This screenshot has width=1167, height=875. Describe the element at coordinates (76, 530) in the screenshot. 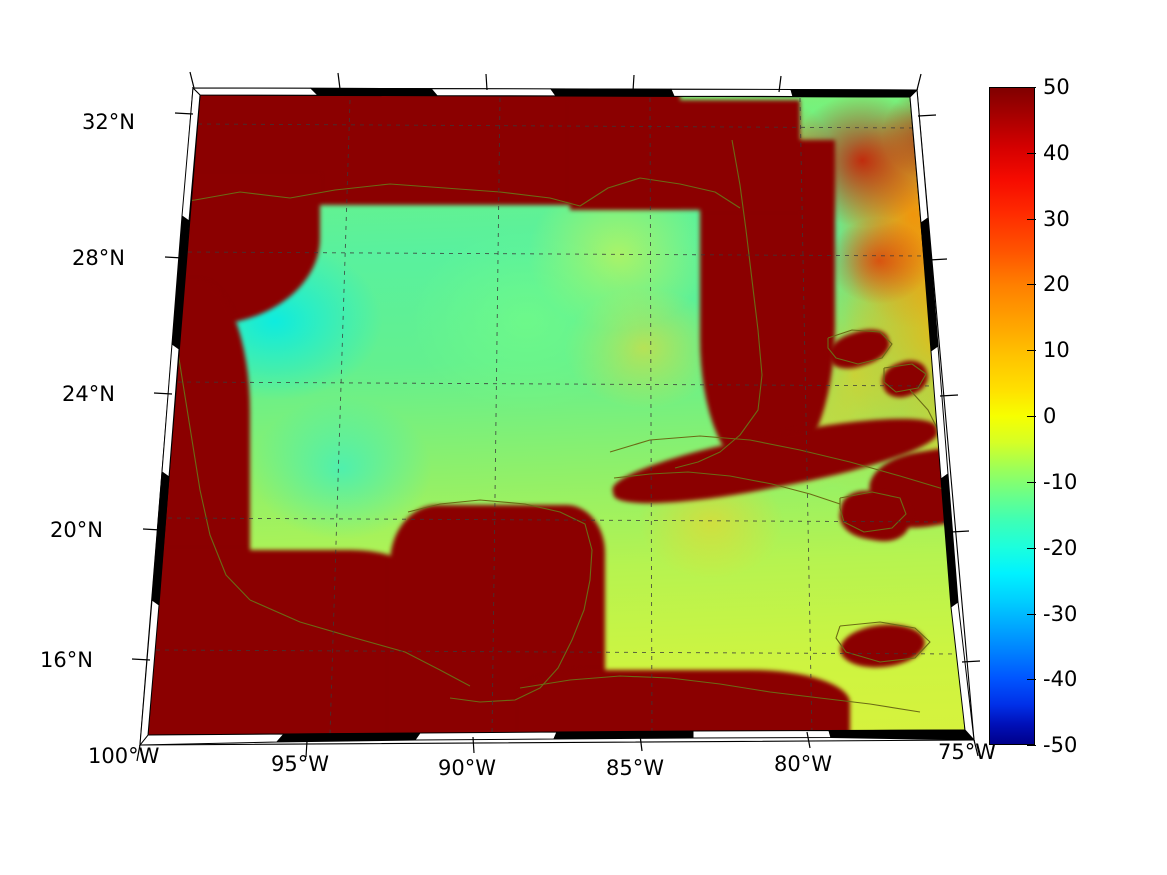

I see `lat-tick-label-20n: 20°N` at that location.